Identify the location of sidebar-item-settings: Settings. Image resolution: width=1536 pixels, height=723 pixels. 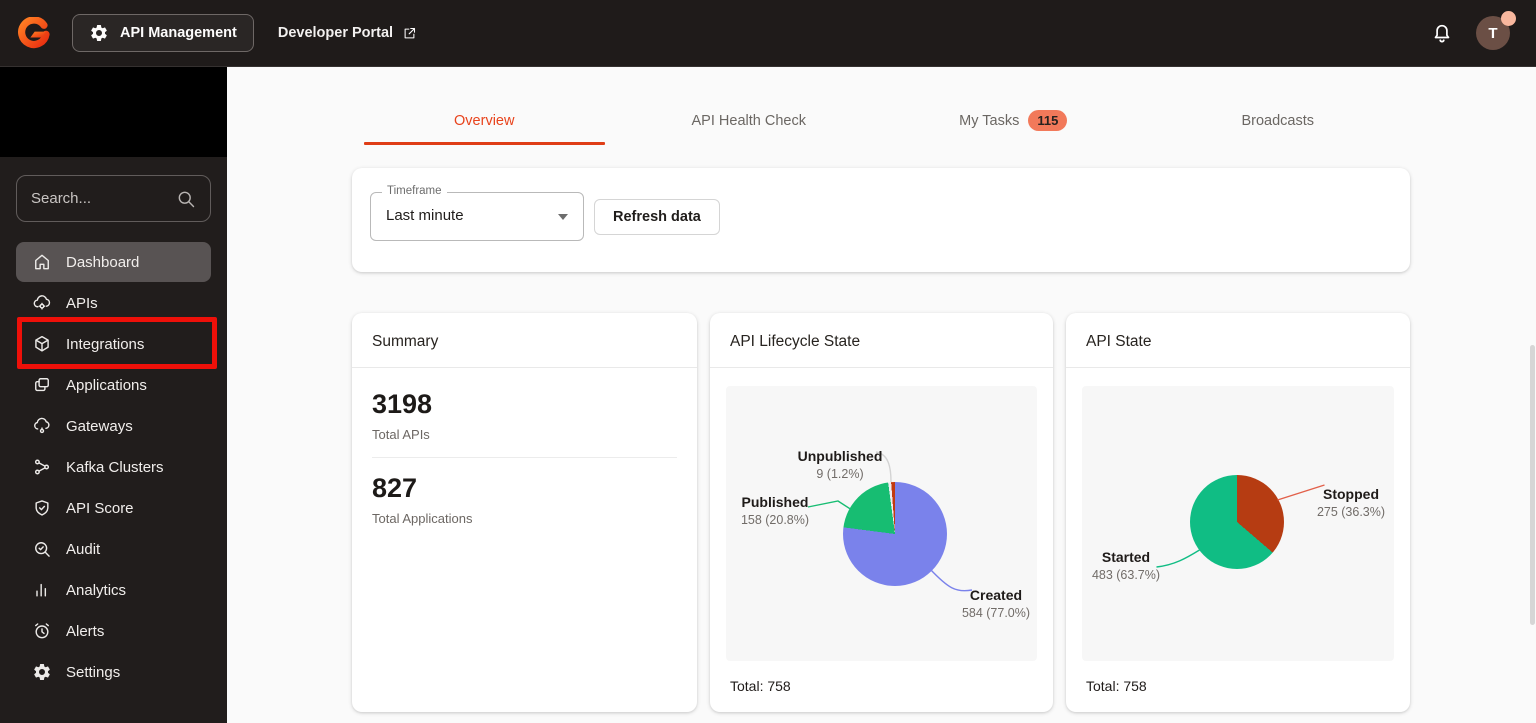
(113, 672).